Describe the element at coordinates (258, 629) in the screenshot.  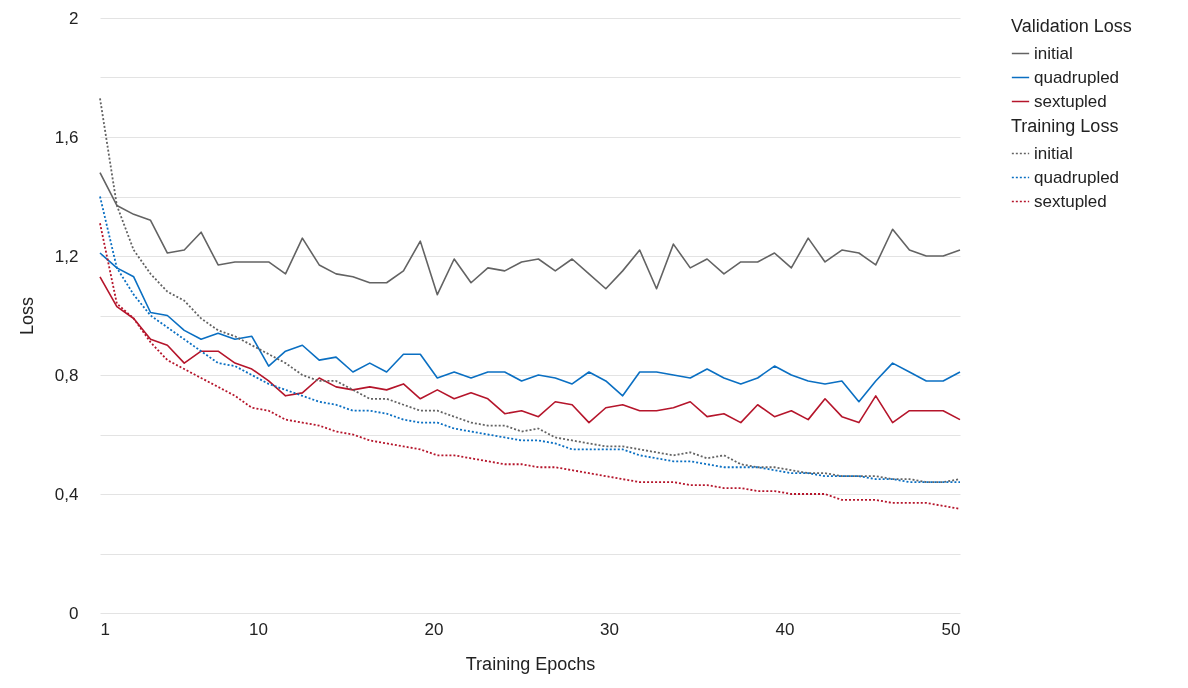
I see `x-tick-label: 10` at that location.